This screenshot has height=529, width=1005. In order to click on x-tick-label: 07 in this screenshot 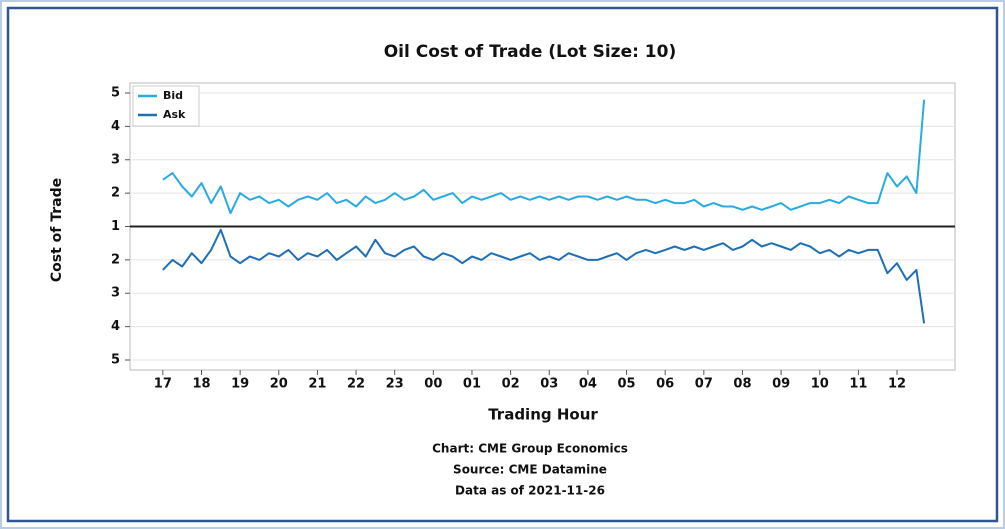, I will do `click(704, 384)`.